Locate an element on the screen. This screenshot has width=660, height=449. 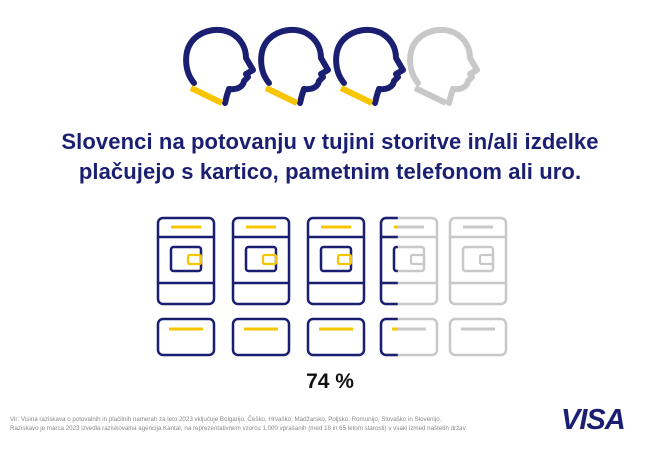
visa-logo-text: VISA is located at coordinates (593, 419).